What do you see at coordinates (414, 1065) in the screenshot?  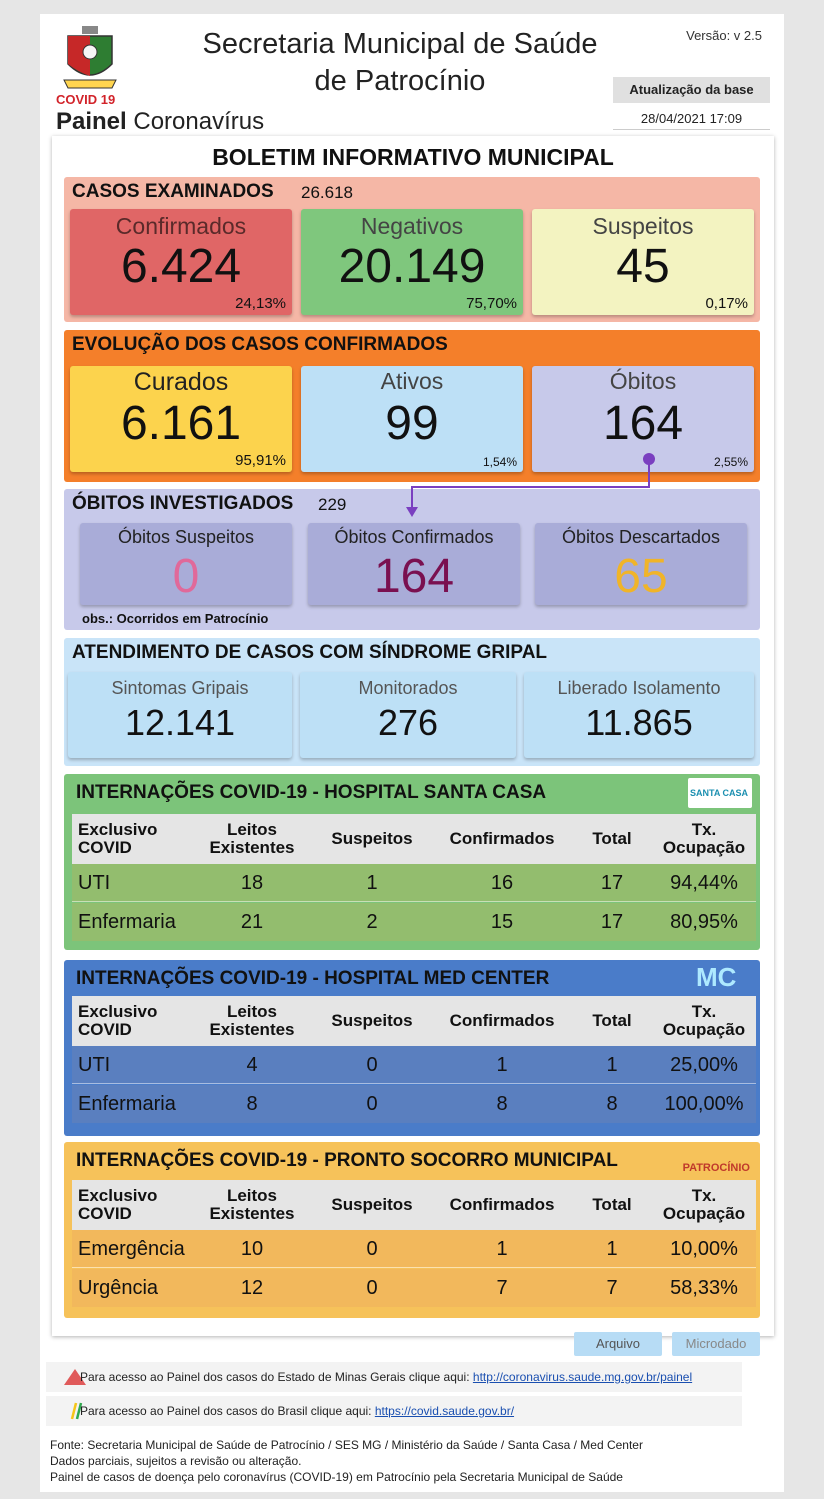 I see `table-row: UTI 4 0 1 1 25,00%` at bounding box center [414, 1065].